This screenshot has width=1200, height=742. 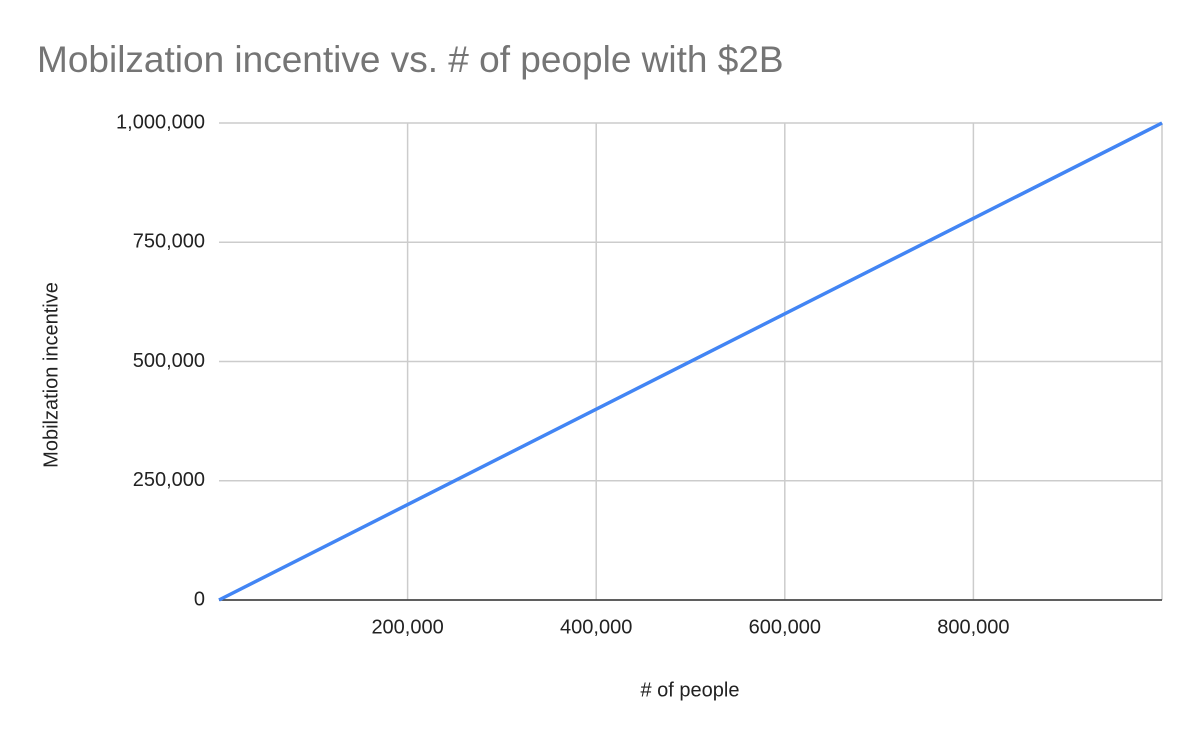 I want to click on x-tick-label: 800,000, so click(x=973, y=627).